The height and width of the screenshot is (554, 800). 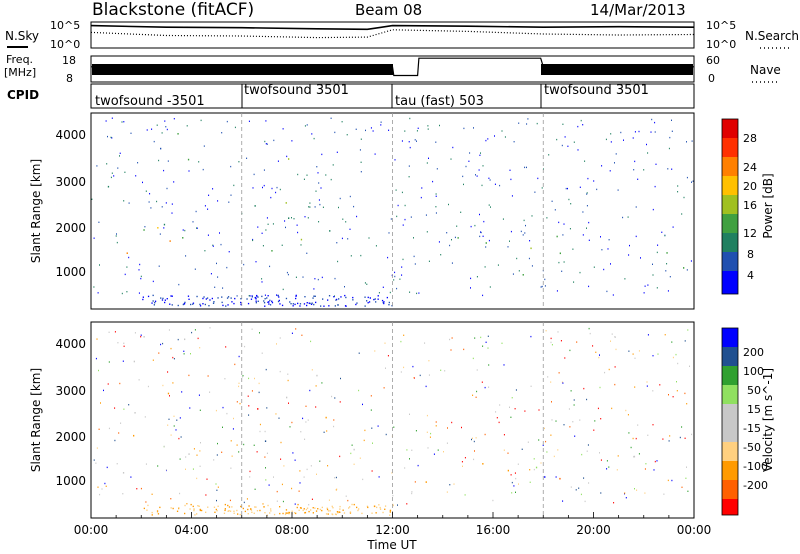 I want to click on velocity-cbar-tick: 50, so click(x=754, y=390).